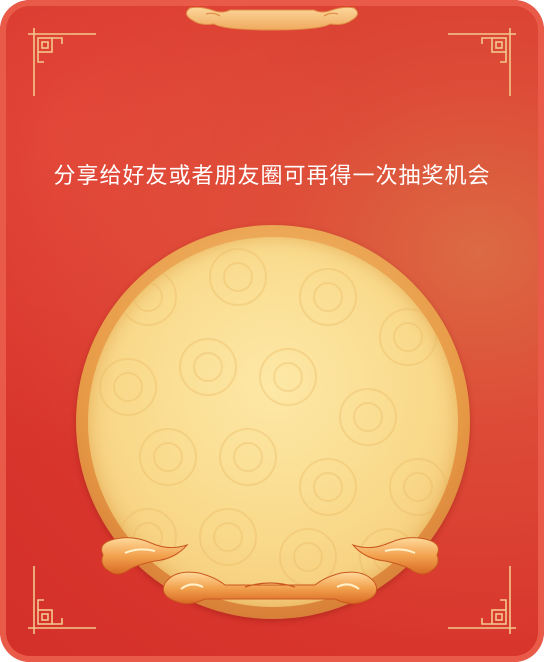 This screenshot has width=544, height=662. What do you see at coordinates (272, 18) in the screenshot?
I see `cloud-scroll-cap-icon` at bounding box center [272, 18].